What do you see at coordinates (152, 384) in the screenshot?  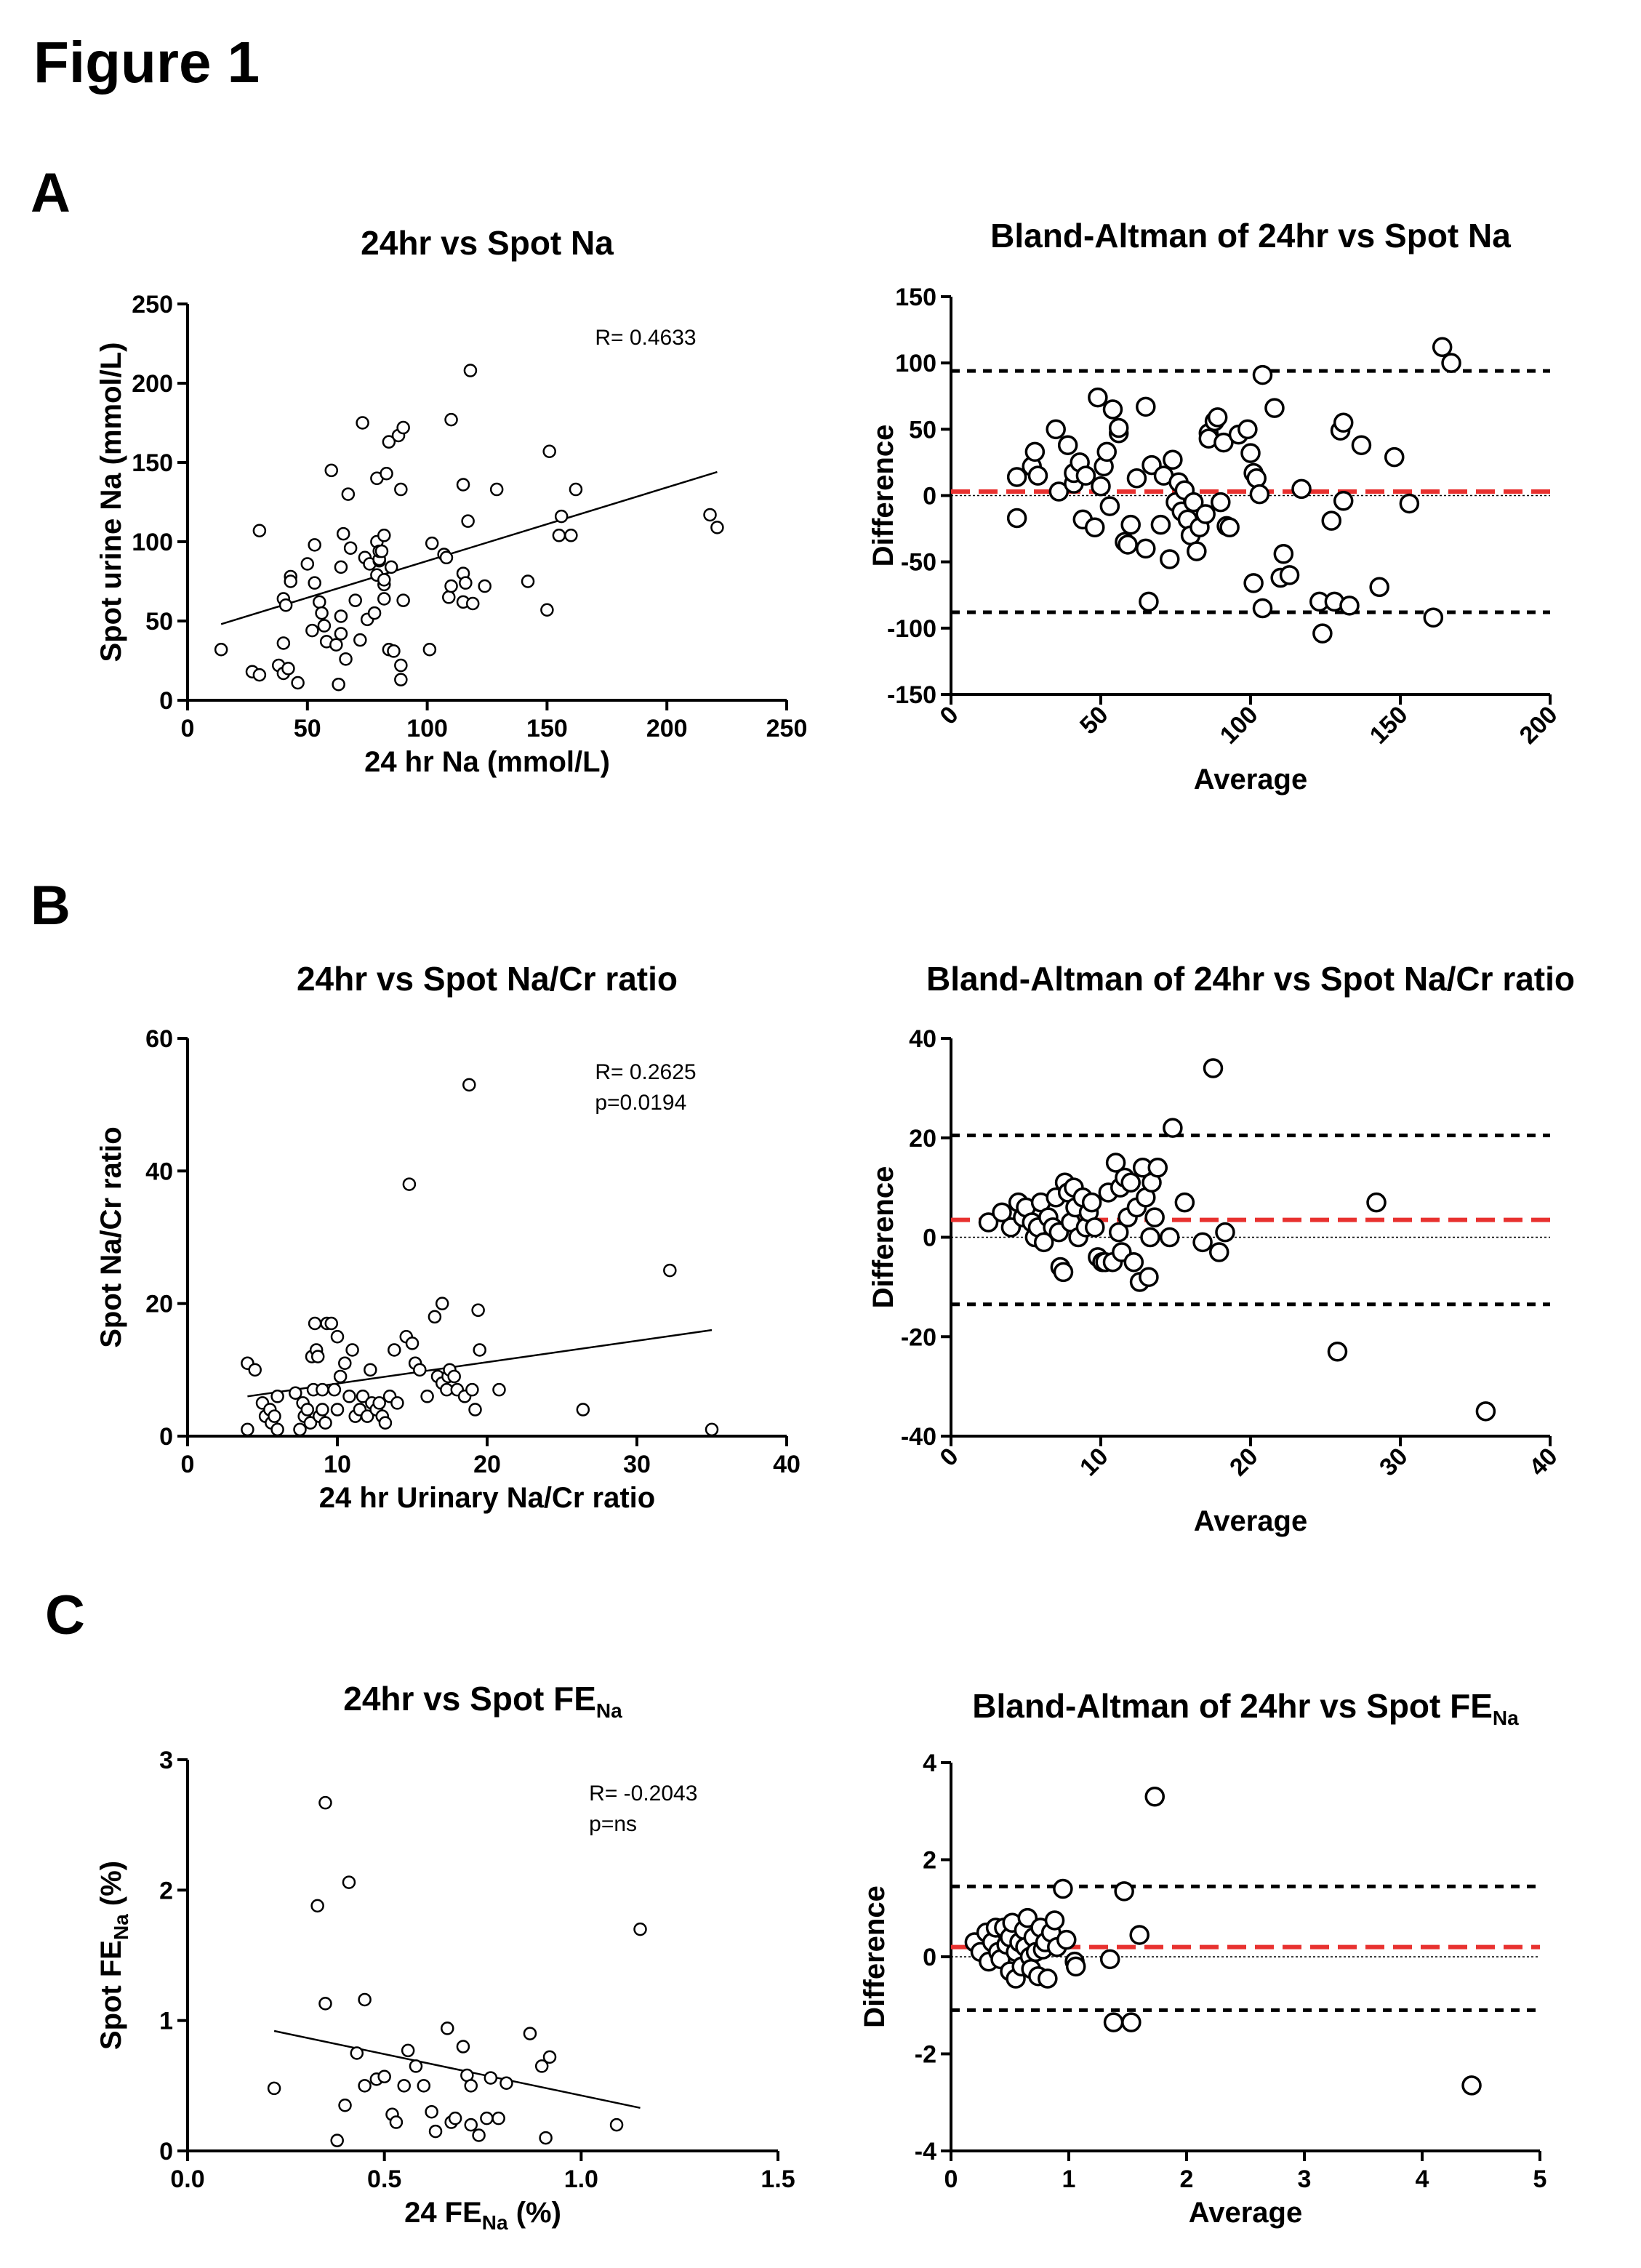 I see `y-tick-label: 200` at bounding box center [152, 384].